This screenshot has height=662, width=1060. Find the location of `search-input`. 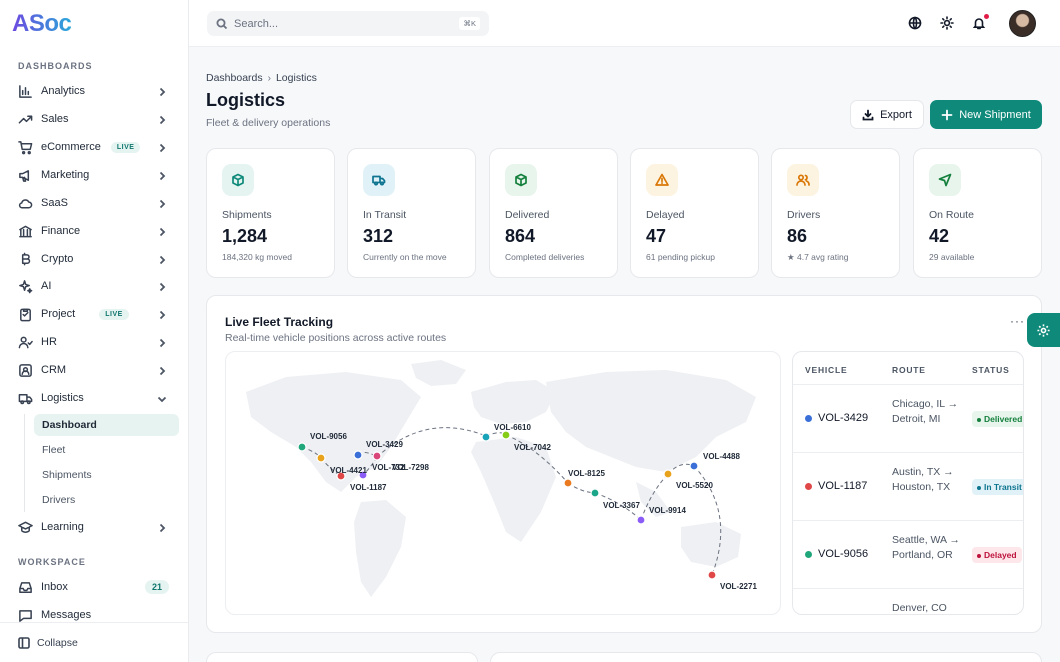

search-input is located at coordinates (344, 23).